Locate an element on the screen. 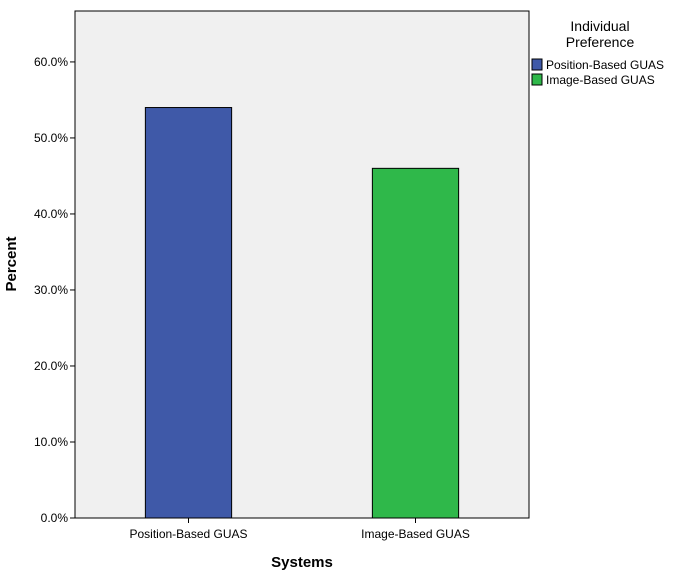 This screenshot has width=673, height=583. legend-swatch-position-based is located at coordinates (537, 64).